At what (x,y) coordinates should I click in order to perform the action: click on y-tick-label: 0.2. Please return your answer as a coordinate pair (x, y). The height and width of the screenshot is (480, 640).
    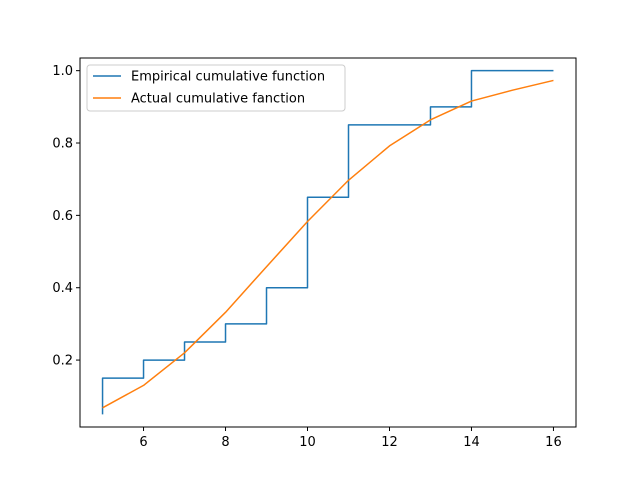
    Looking at the image, I should click on (62, 361).